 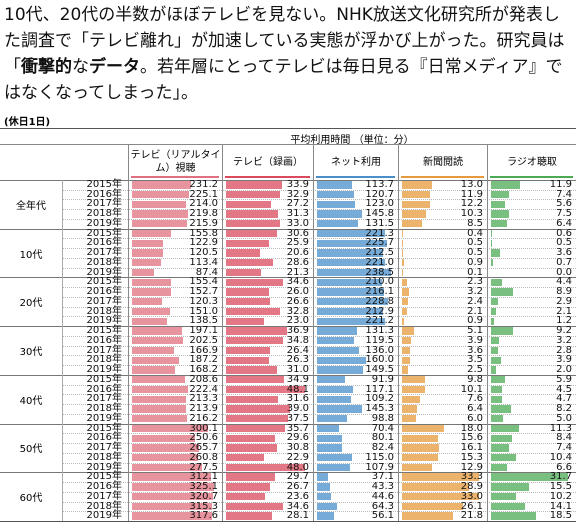 I want to click on value: 213.3, so click(x=203, y=399).